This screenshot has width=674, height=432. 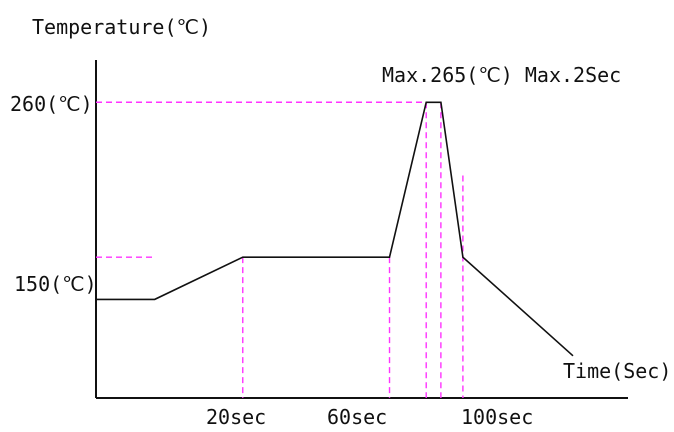 What do you see at coordinates (121, 27) in the screenshot?
I see `y-axis-label: Temperature(℃)` at bounding box center [121, 27].